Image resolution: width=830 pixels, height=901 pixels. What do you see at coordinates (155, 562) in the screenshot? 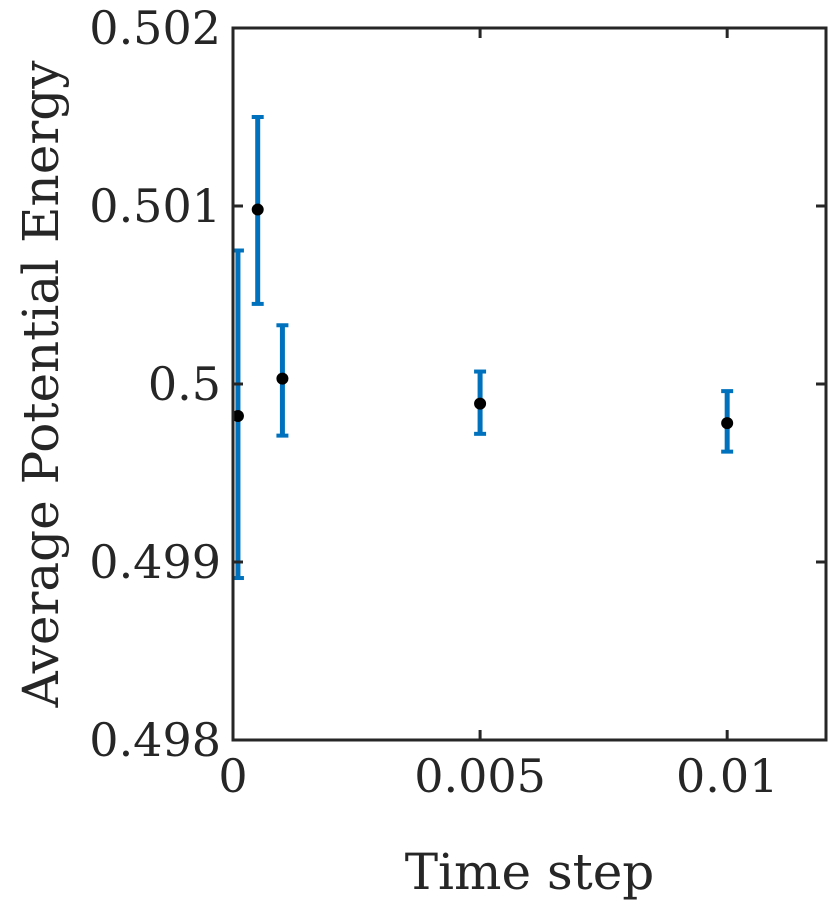
I see `y-tick-label: 0.499` at bounding box center [155, 562].